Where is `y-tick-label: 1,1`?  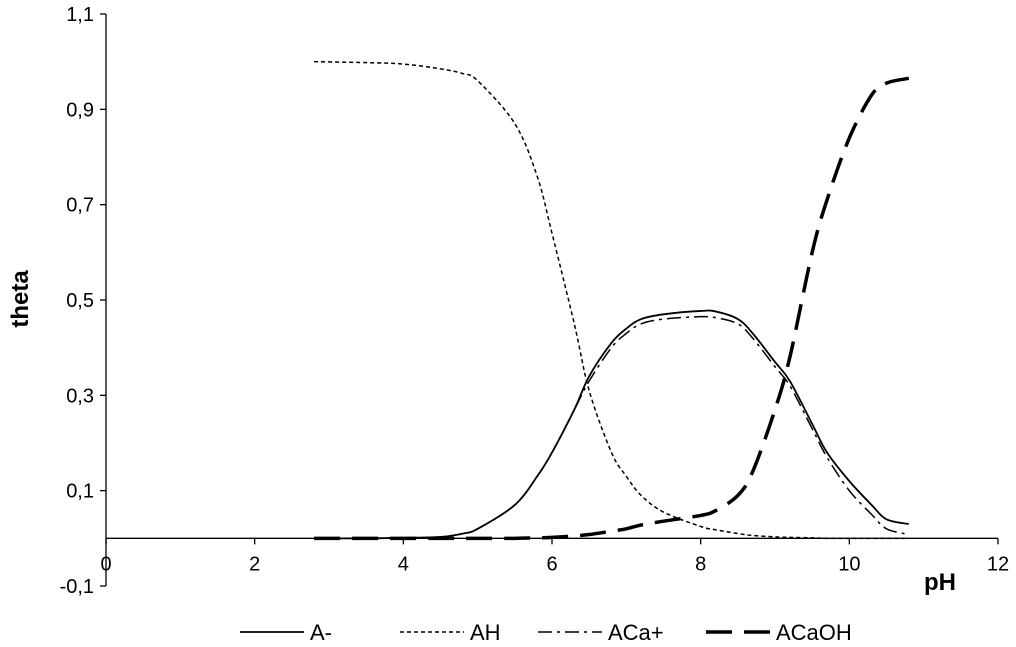
y-tick-label: 1,1 is located at coordinates (80, 15).